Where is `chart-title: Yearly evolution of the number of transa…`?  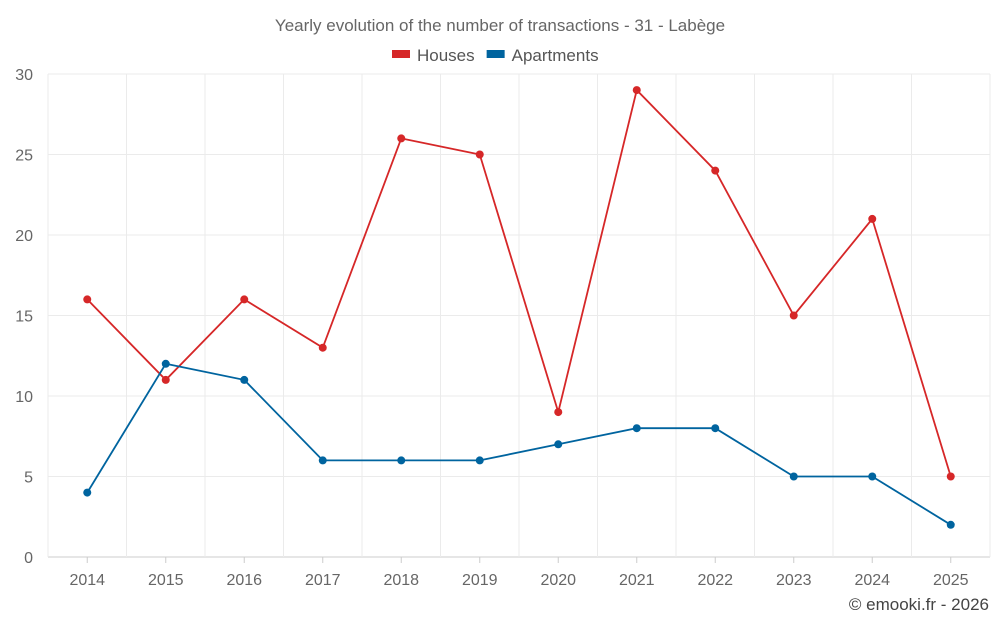 chart-title: Yearly evolution of the number of transa… is located at coordinates (500, 25).